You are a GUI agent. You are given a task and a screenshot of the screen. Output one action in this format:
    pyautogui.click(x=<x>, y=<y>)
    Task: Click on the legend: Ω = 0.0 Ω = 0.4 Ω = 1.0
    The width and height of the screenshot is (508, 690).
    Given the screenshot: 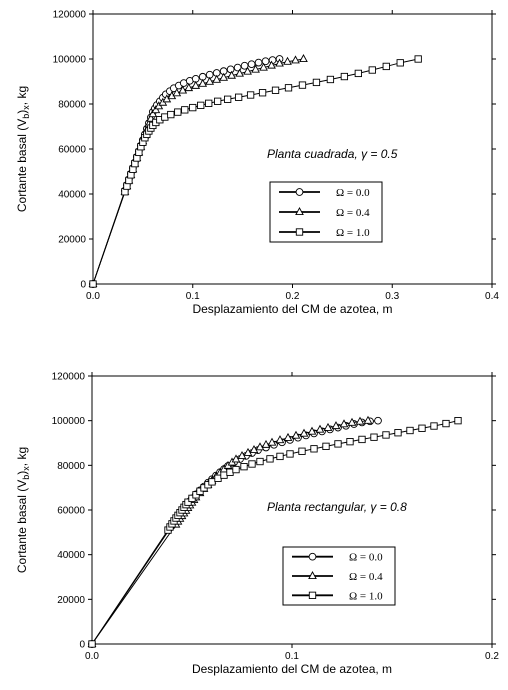 What is the action you would take?
    pyautogui.click(x=339, y=576)
    